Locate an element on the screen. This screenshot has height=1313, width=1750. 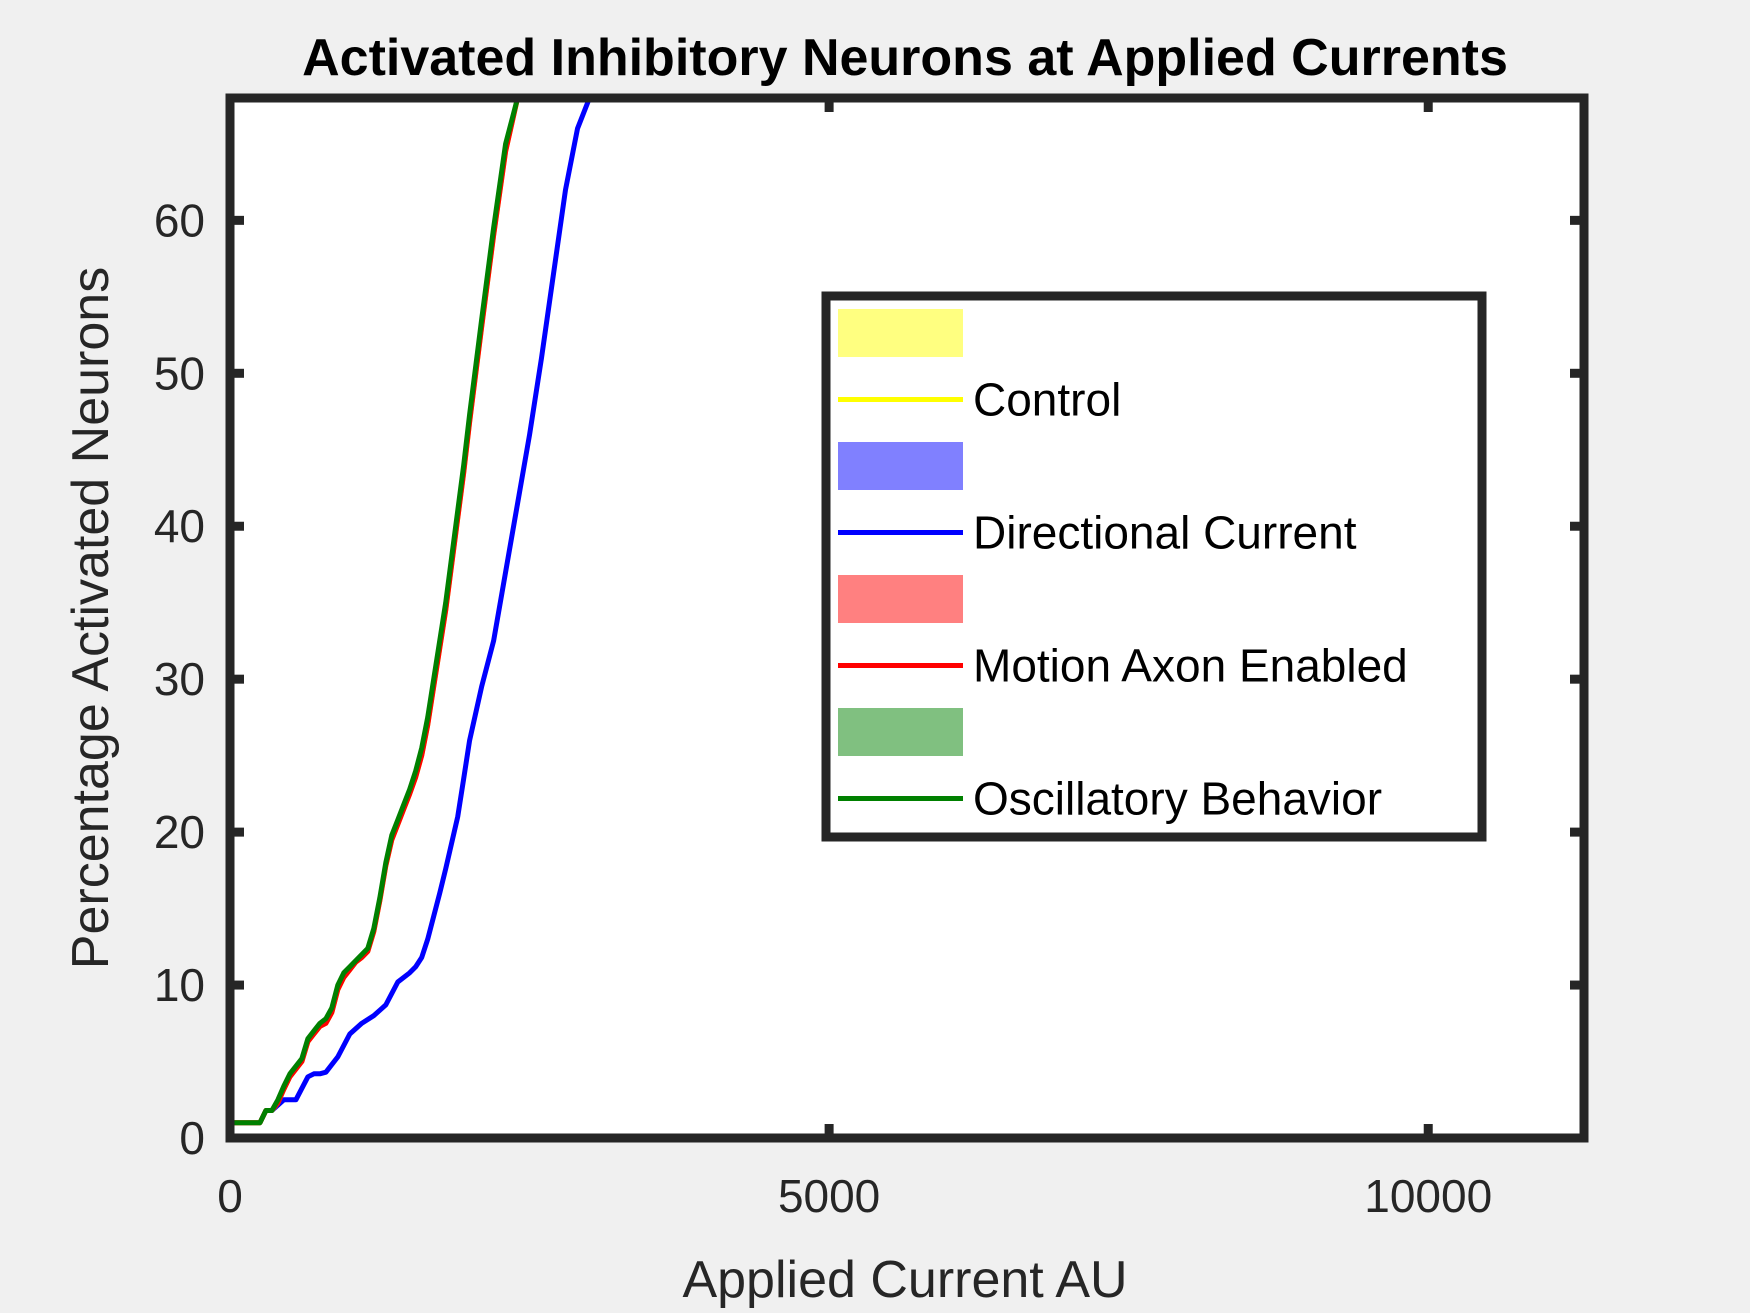
x-tick-label: 5000 is located at coordinates (829, 1196).